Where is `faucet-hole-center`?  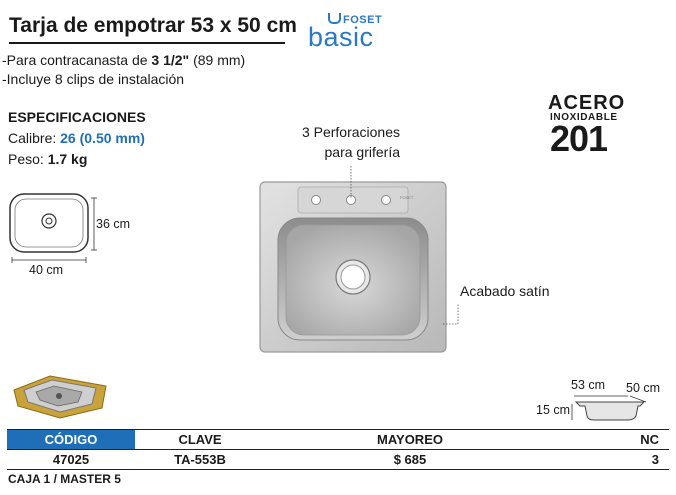
faucet-hole-center is located at coordinates (351, 200).